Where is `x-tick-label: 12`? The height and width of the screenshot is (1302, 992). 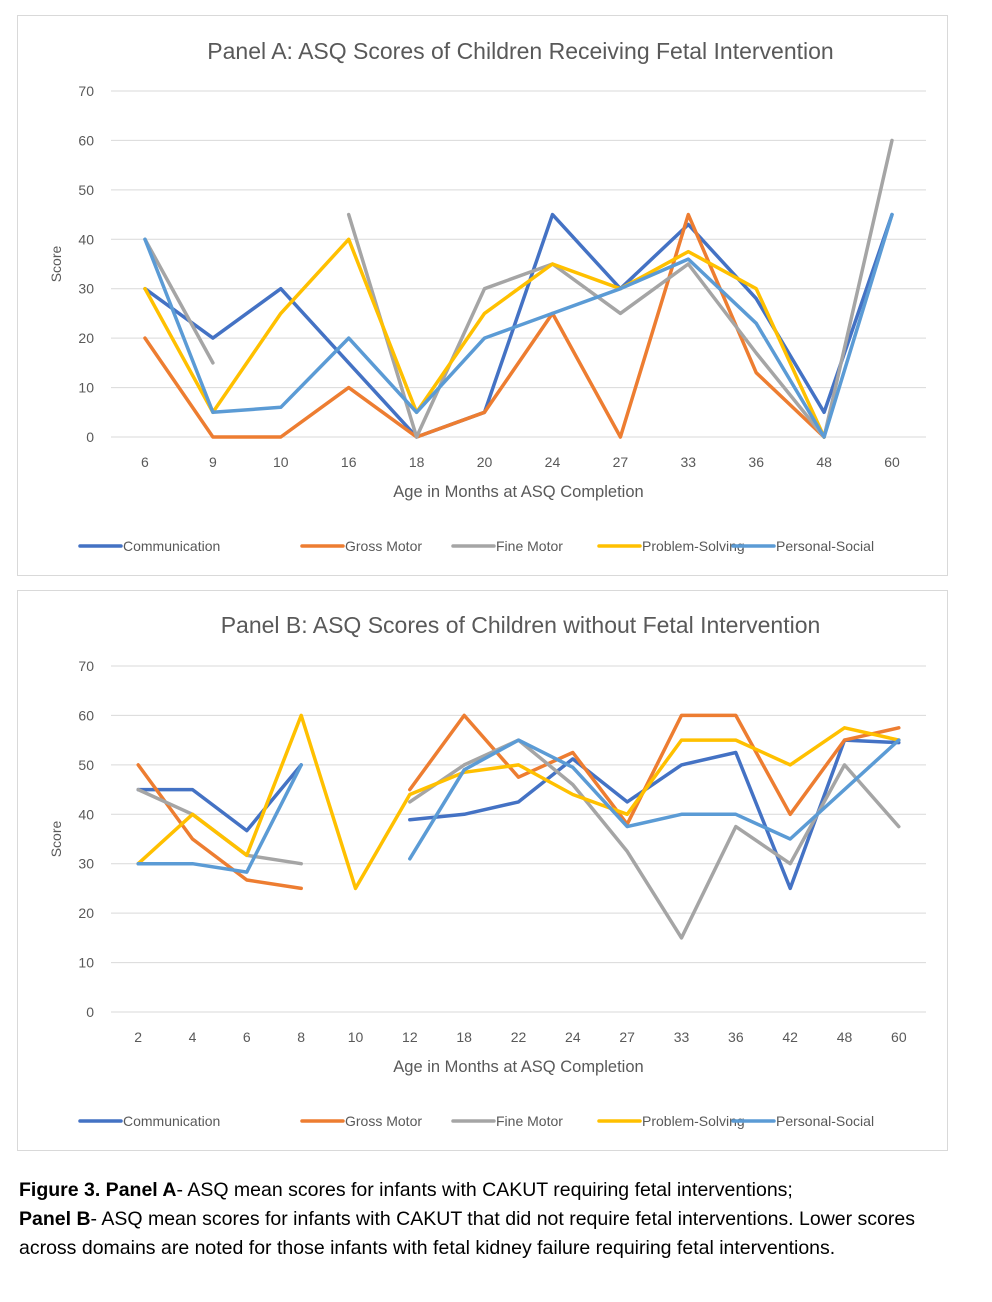
x-tick-label: 12 is located at coordinates (410, 1037).